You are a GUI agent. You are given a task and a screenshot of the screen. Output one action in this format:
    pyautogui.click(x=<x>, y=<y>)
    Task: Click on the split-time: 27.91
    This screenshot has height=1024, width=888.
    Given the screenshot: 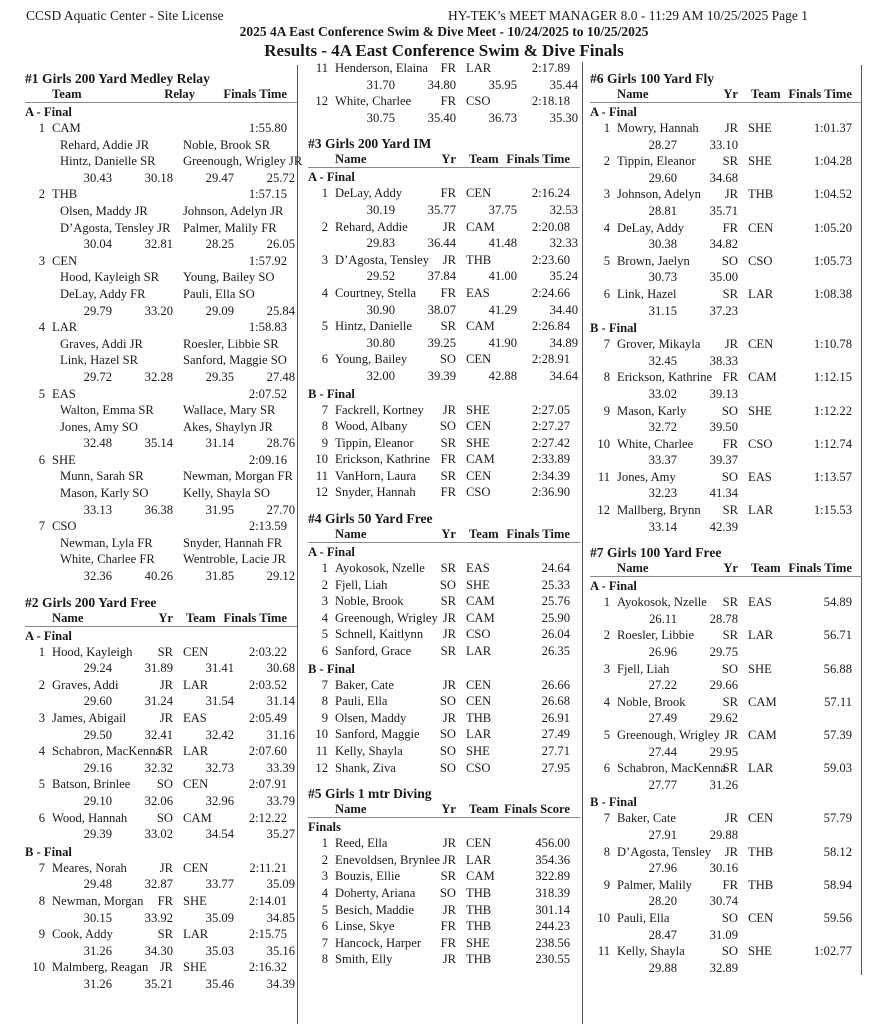 What is the action you would take?
    pyautogui.click(x=662, y=834)
    